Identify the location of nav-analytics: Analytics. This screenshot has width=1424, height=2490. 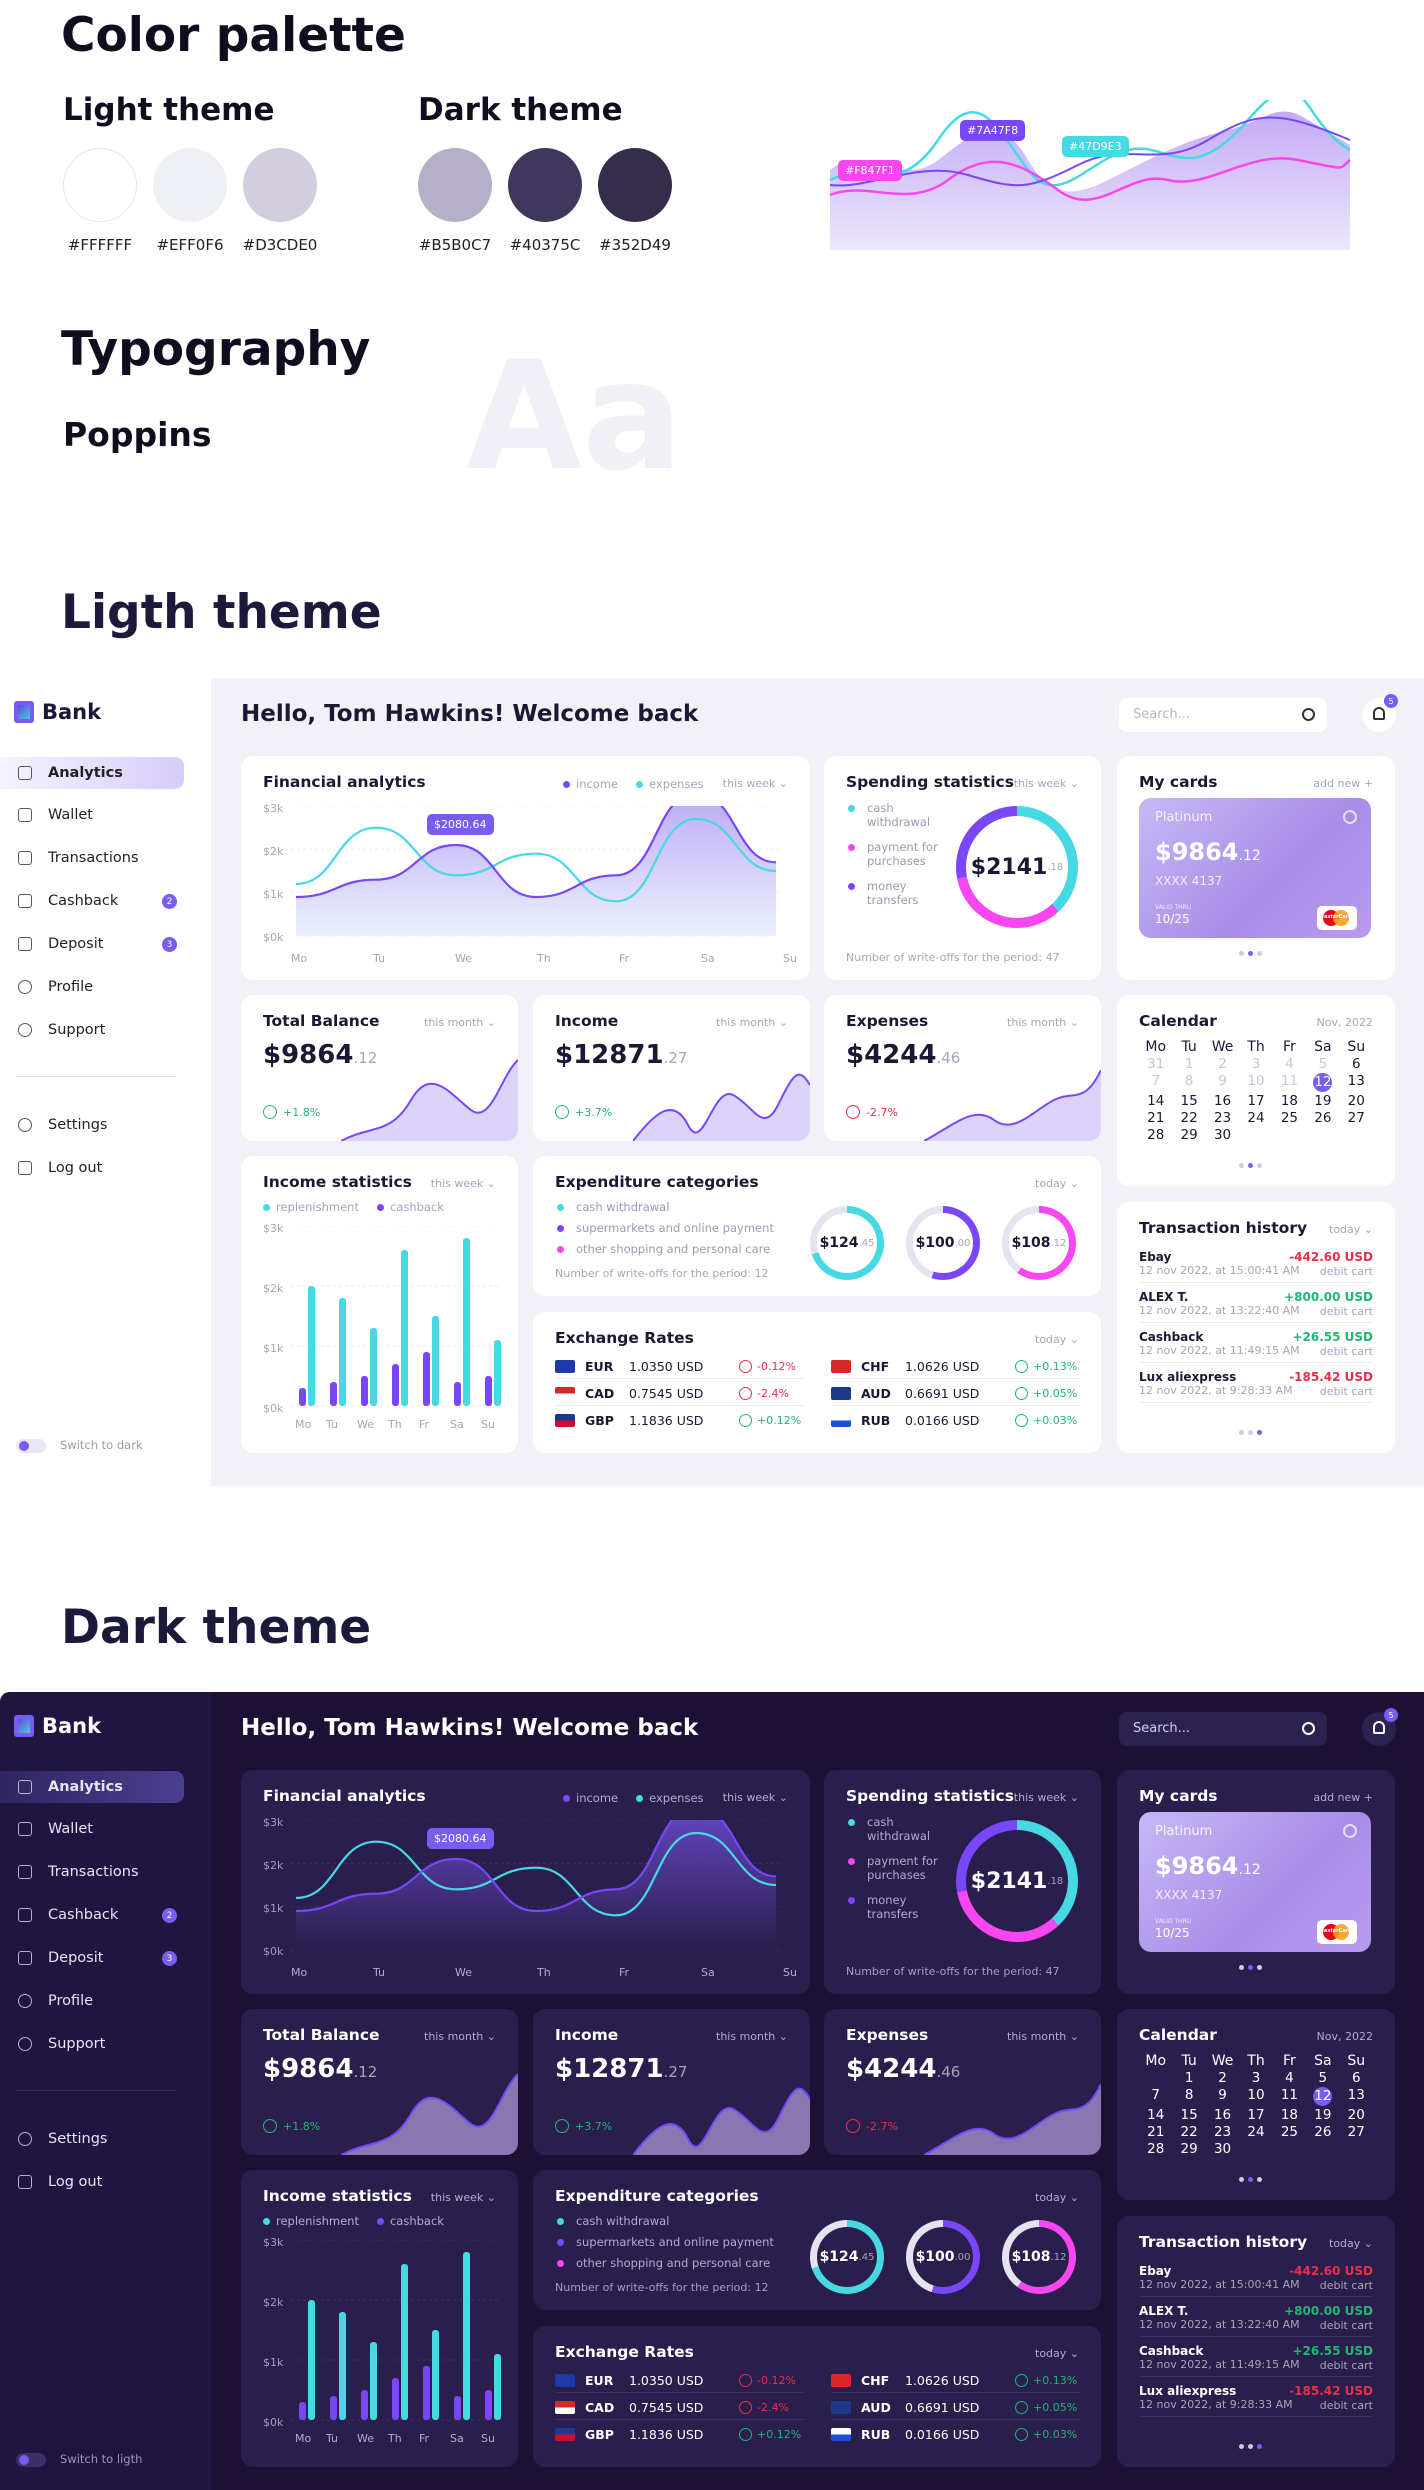
(92, 773).